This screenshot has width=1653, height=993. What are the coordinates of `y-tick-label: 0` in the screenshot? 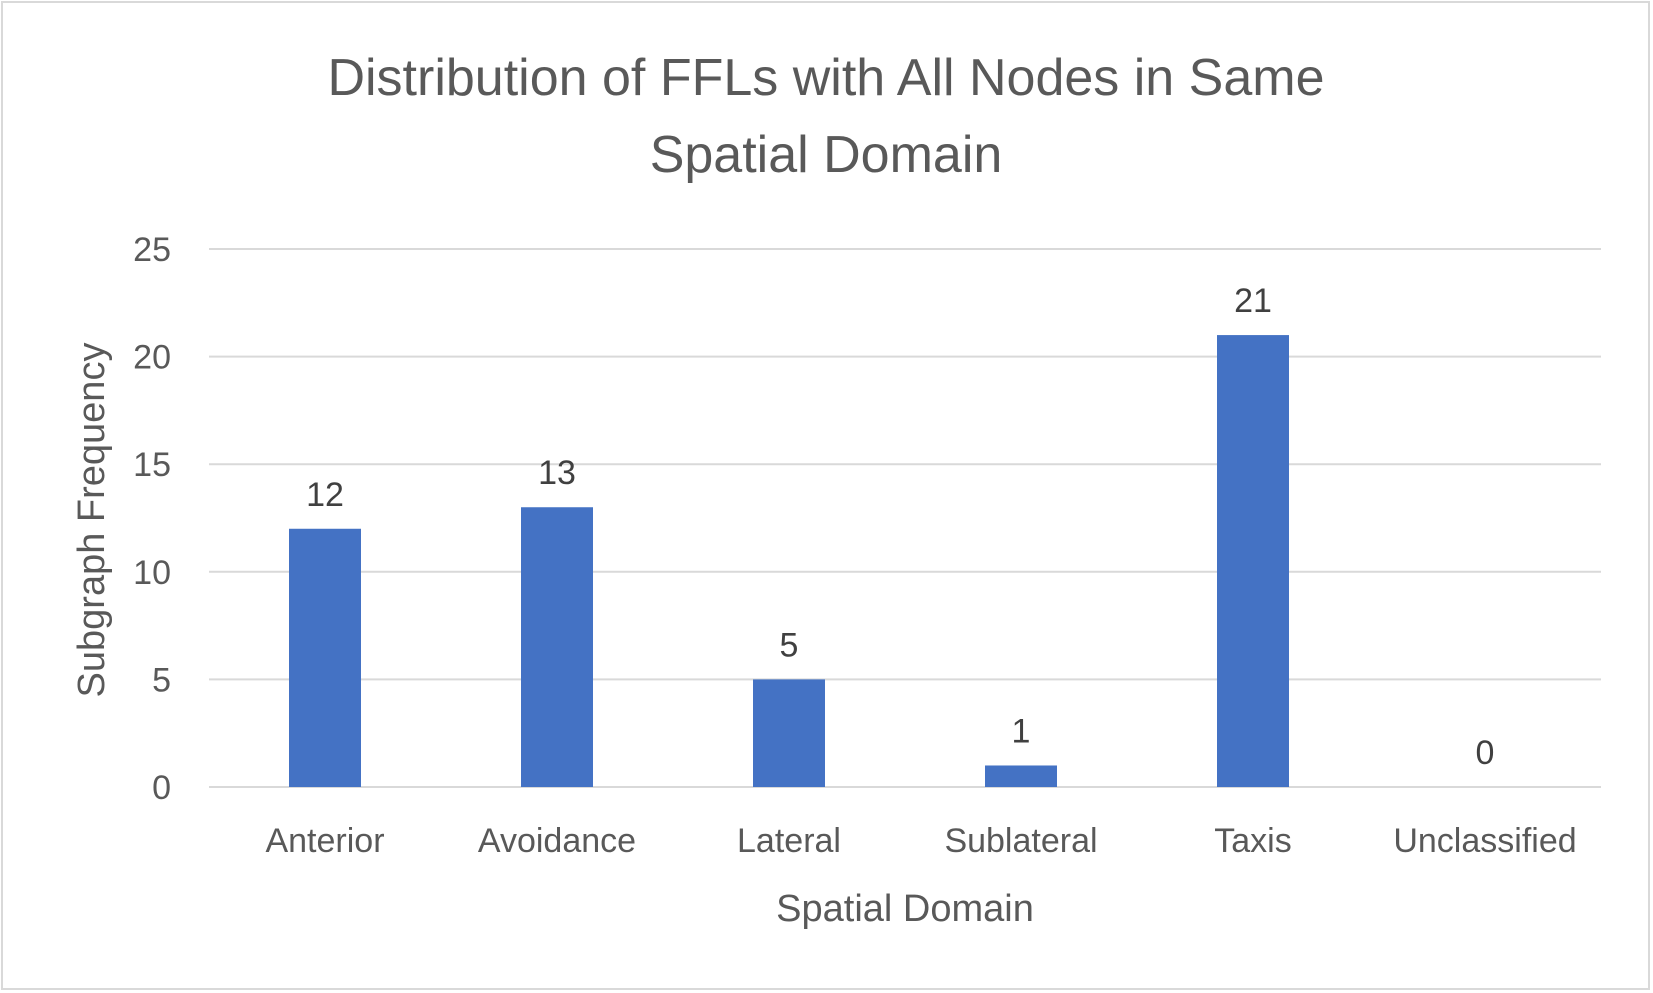 It's located at (161, 788).